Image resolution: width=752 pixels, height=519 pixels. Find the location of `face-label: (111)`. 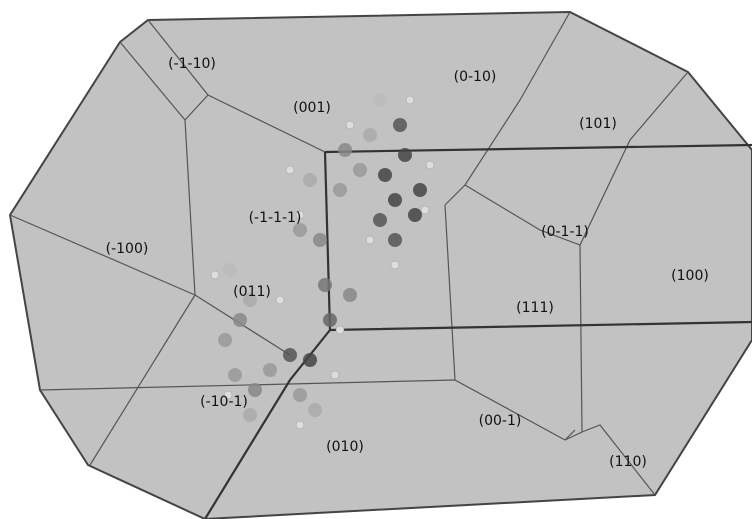

face-label: (111) is located at coordinates (535, 308).